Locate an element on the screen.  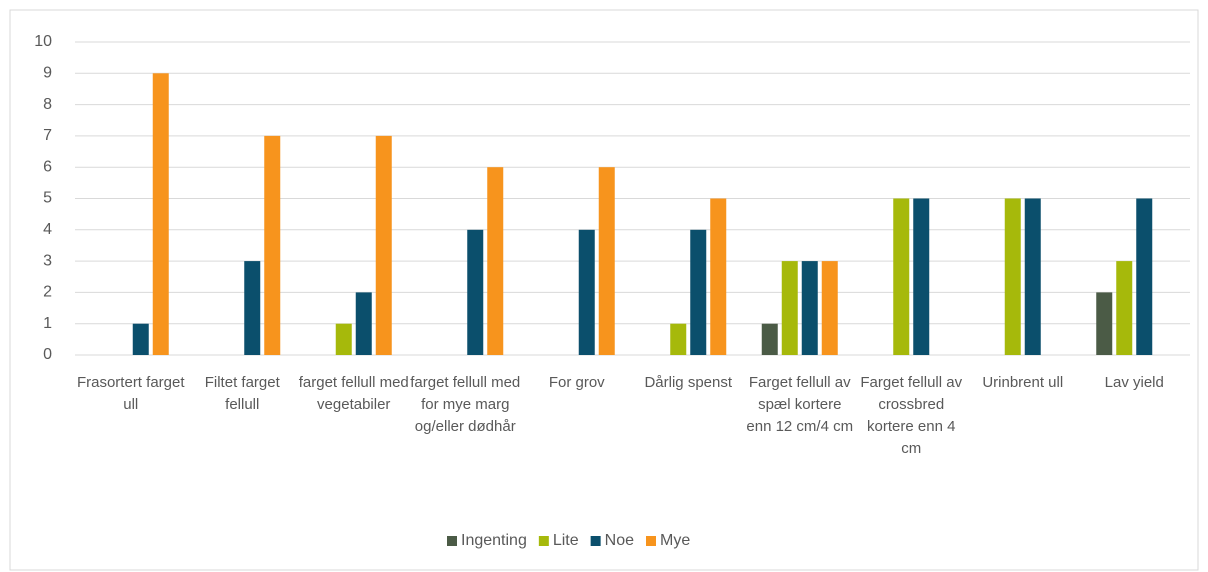
x-tick-label: Dårlig spenst is located at coordinates (688, 382).